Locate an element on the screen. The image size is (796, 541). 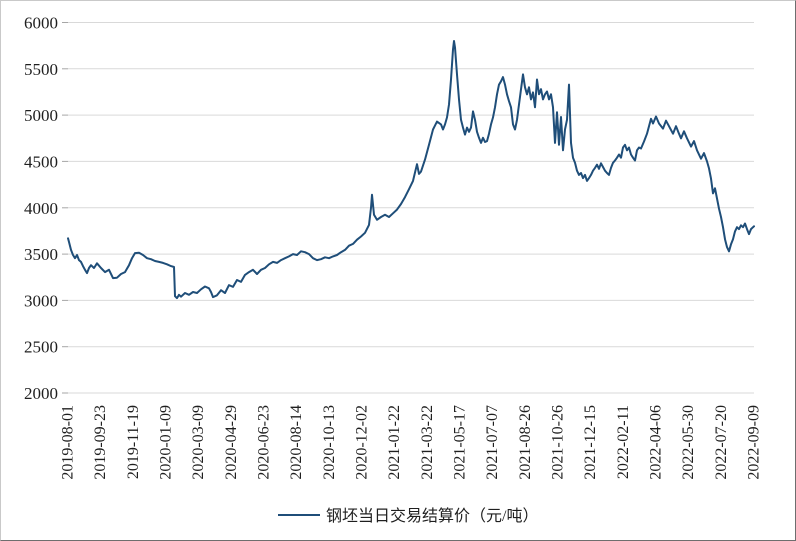
x-tick-label: 2020-08-14 is located at coordinates (296, 442).